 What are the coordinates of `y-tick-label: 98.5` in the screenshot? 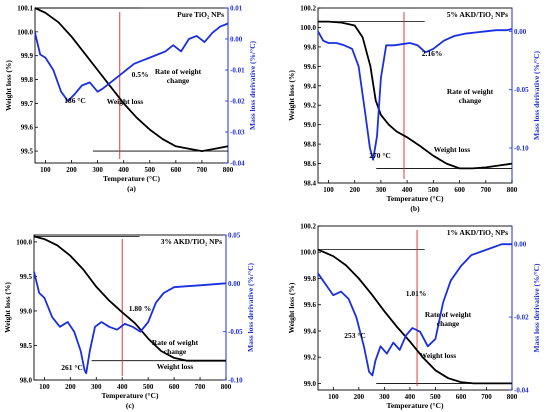 It's located at (26, 346).